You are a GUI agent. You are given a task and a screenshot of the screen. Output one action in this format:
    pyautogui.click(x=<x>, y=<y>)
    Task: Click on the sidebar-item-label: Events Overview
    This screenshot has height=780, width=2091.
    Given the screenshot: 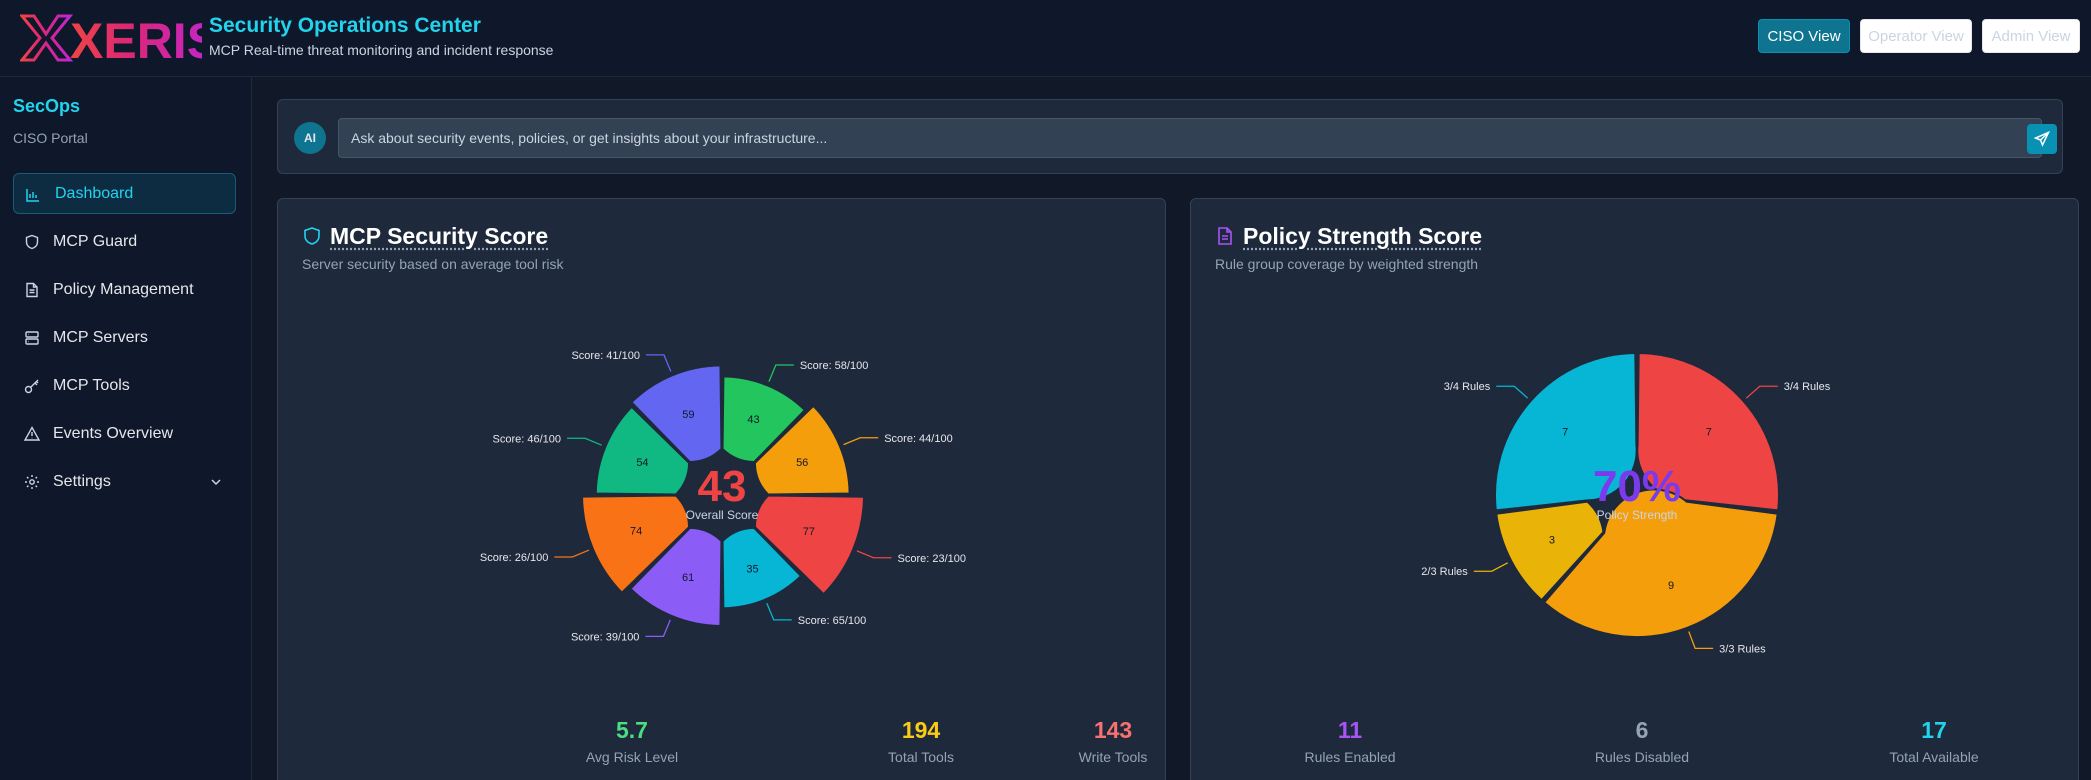 What is the action you would take?
    pyautogui.click(x=113, y=433)
    